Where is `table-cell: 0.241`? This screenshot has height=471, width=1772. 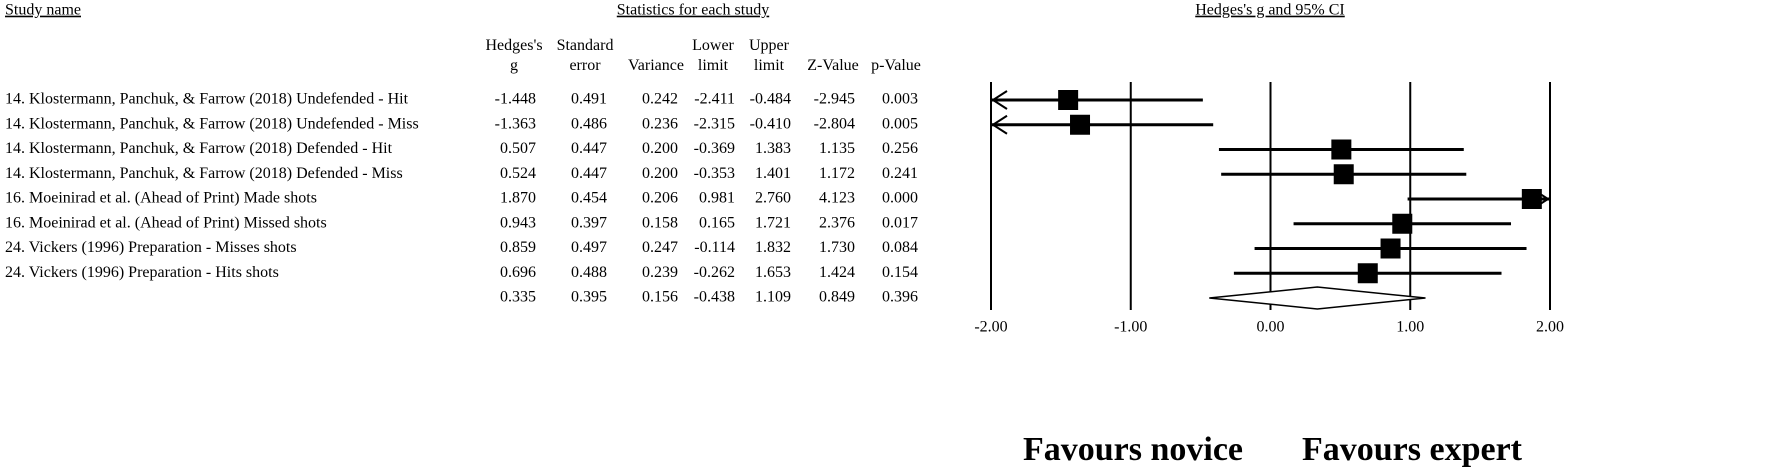 table-cell: 0.241 is located at coordinates (900, 173).